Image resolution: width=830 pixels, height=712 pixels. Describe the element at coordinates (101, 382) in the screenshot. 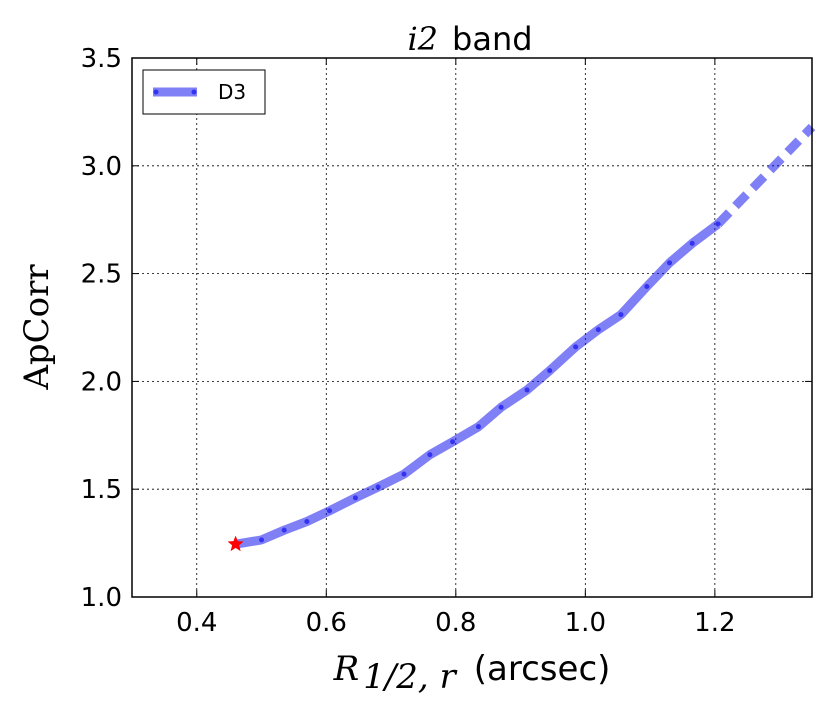

I see `y-tick-label: 2.0` at that location.